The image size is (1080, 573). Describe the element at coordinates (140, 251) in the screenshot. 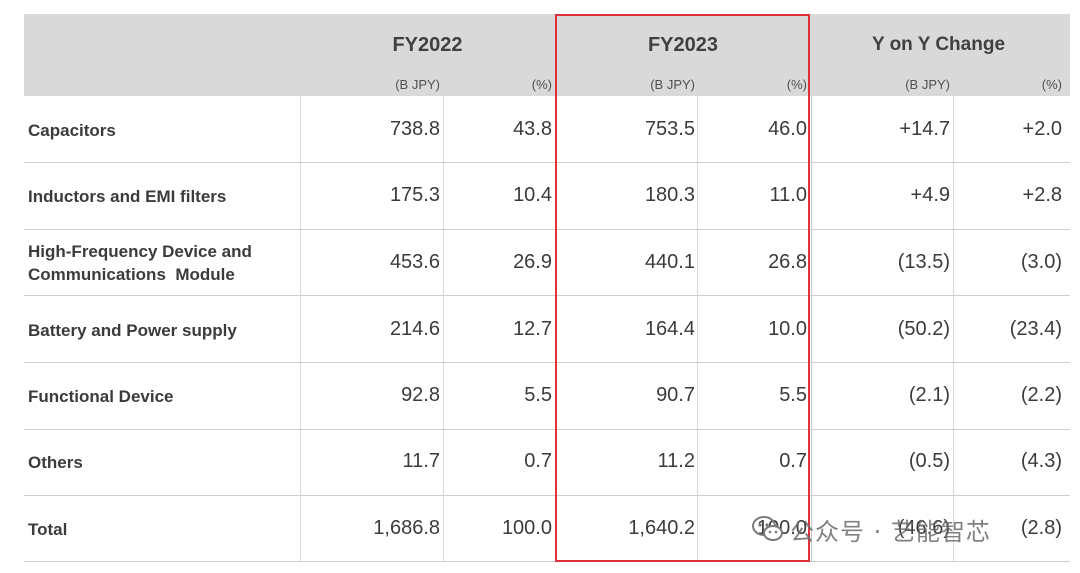

I see `row-label-line: High-Frequency Device and` at that location.